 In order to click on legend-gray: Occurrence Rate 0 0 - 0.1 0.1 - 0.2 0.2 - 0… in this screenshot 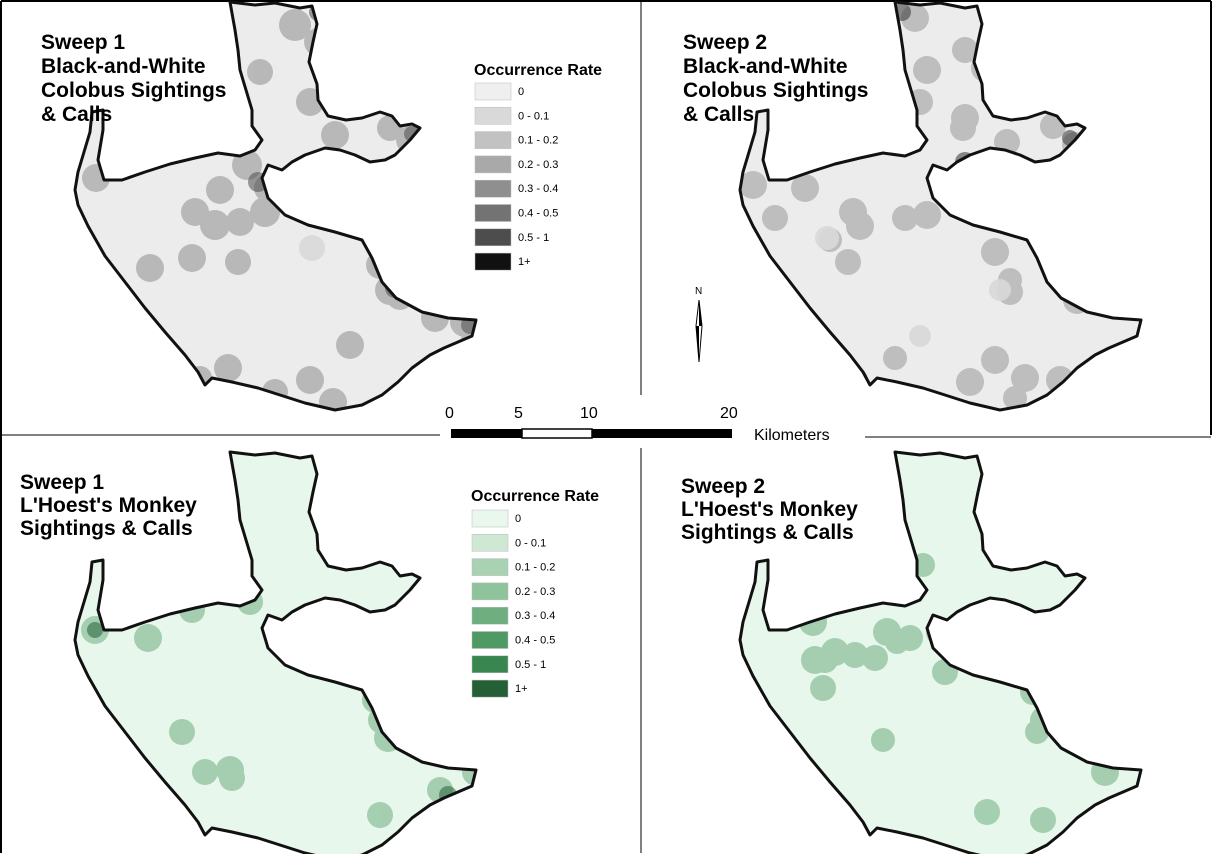, I will do `click(538, 166)`.